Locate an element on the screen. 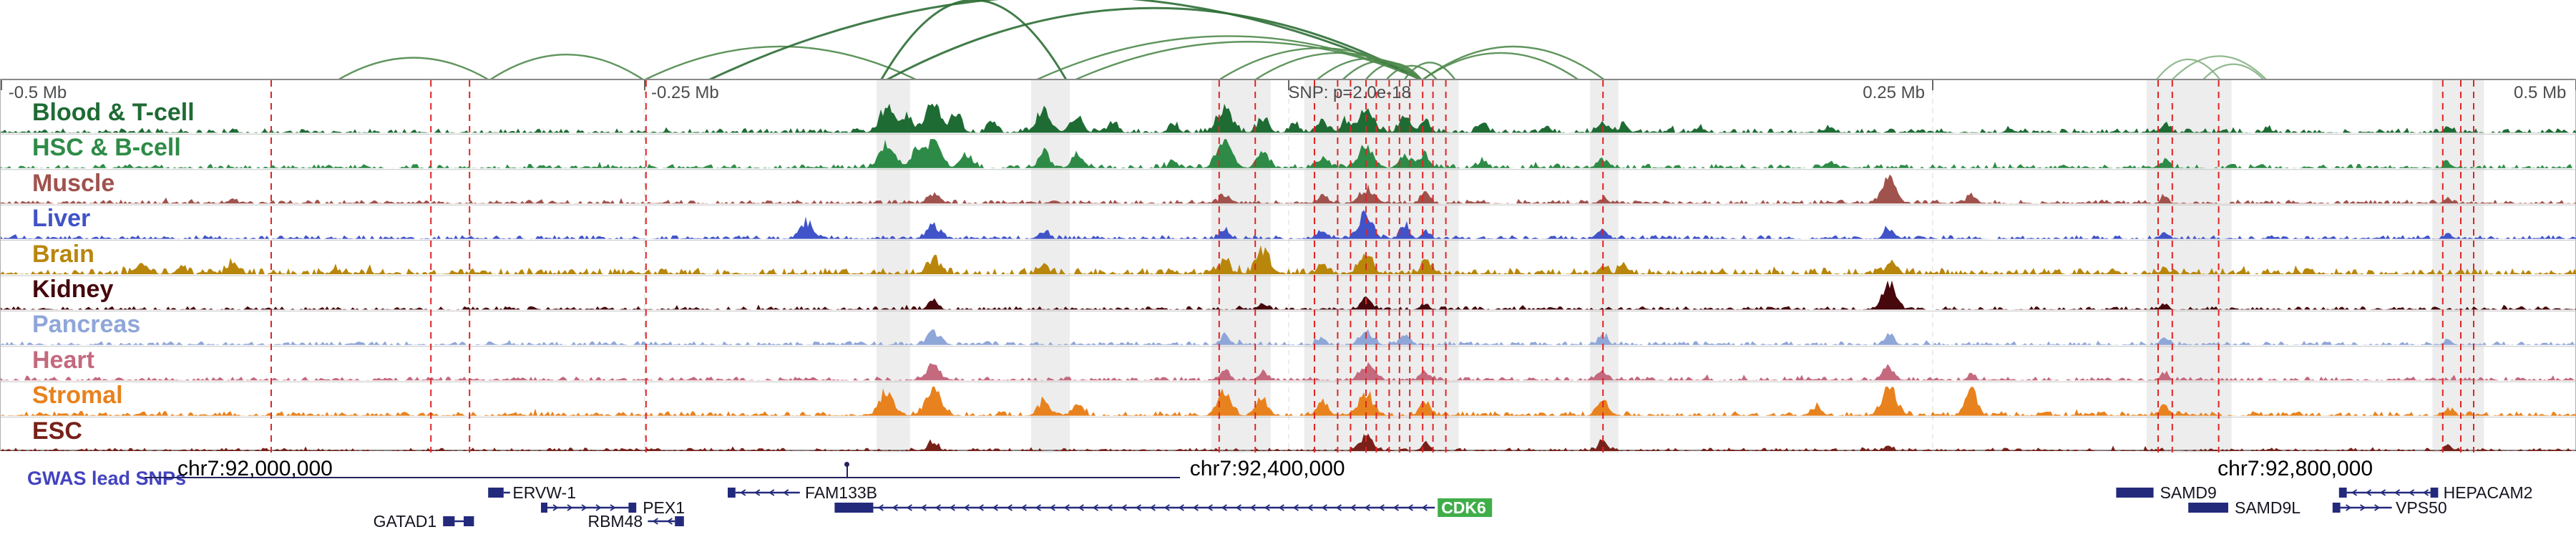  track-label-liver: Liver is located at coordinates (61, 219).